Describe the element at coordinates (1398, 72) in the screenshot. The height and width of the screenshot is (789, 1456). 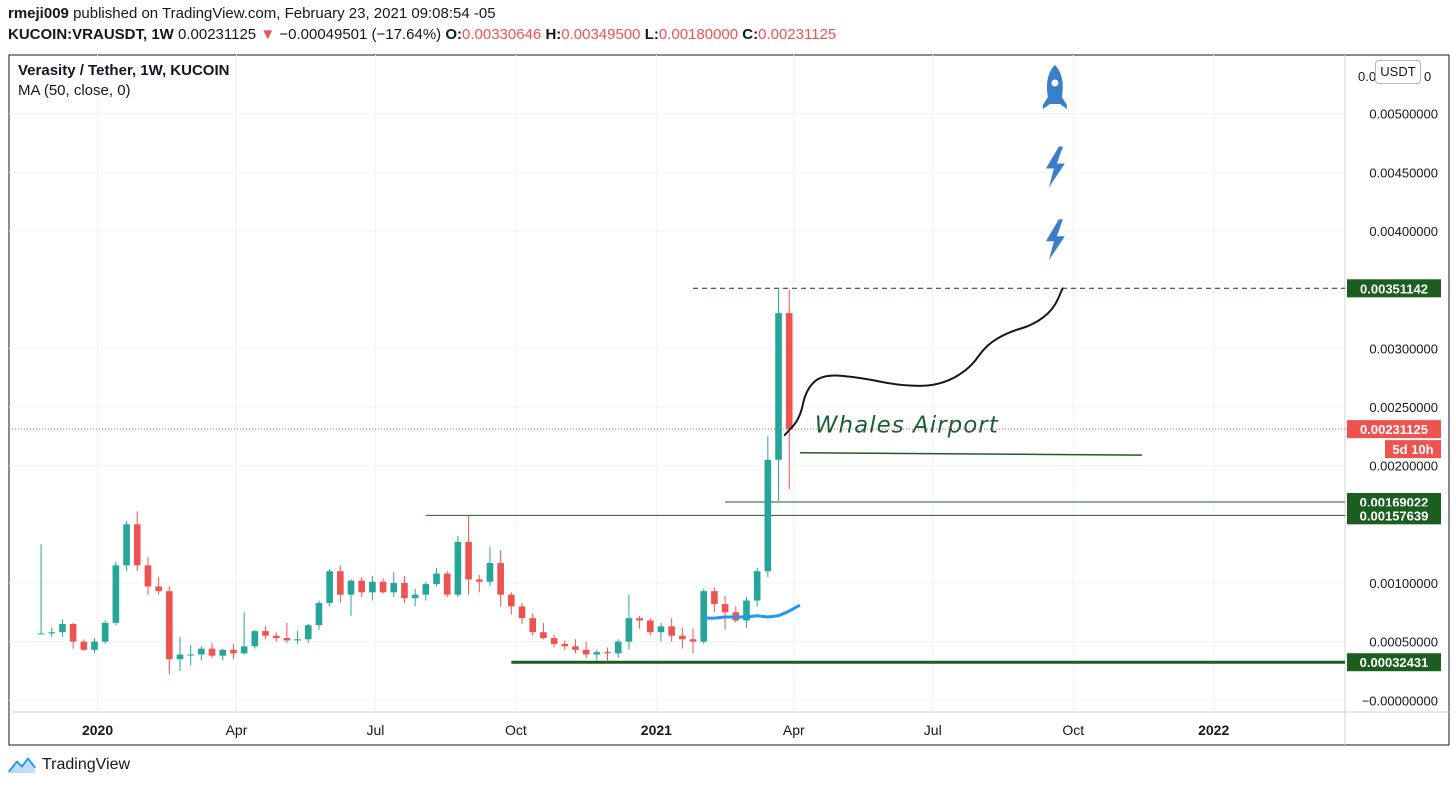
I see `currency-unit-button: USDT` at that location.